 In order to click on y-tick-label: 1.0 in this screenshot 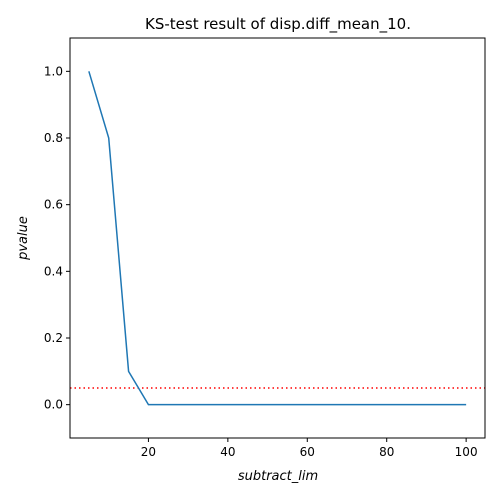, I will do `click(53, 71)`.